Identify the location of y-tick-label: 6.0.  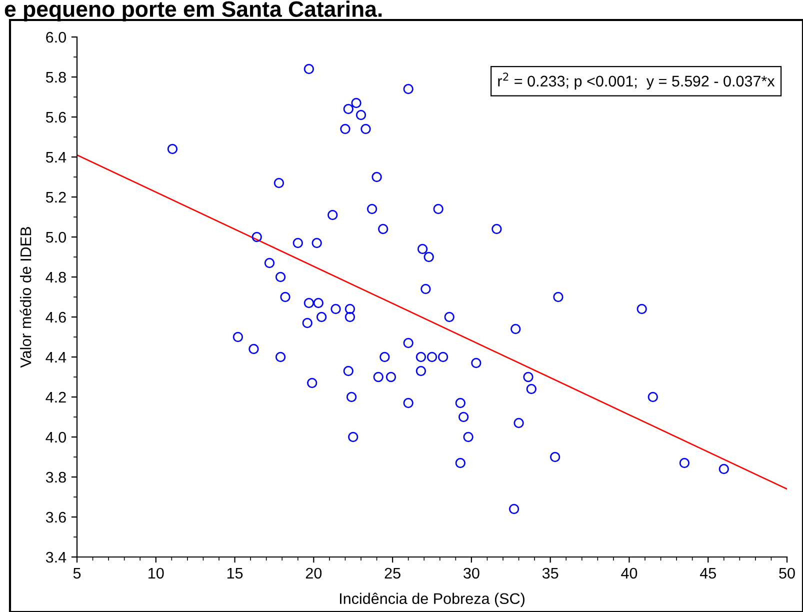
(56, 37).